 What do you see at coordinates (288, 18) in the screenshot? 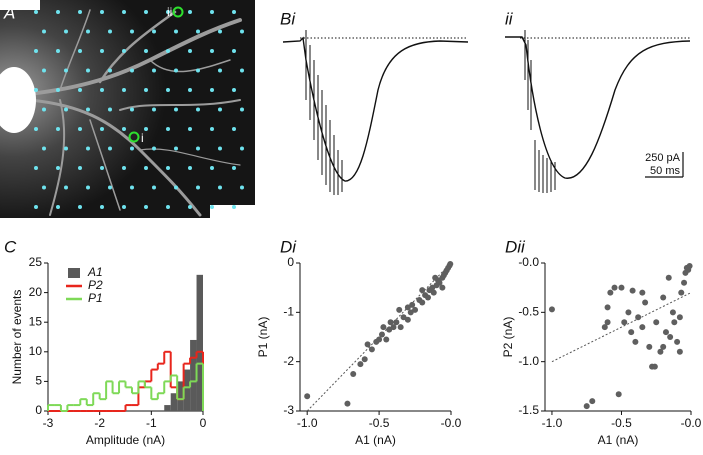
I see `panel-label: Bi` at bounding box center [288, 18].